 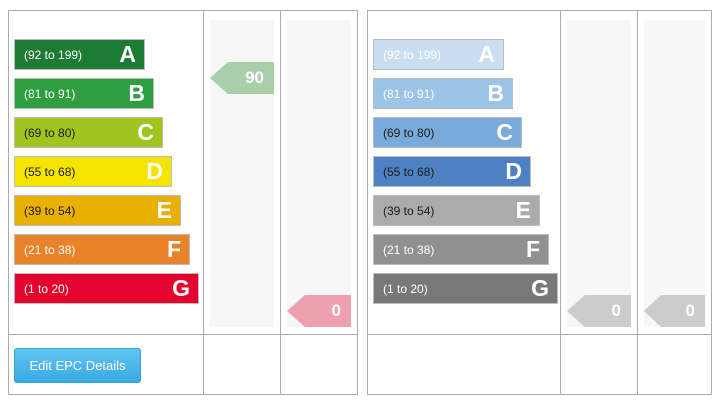 I want to click on energy-current-column: 90, so click(x=241, y=172).